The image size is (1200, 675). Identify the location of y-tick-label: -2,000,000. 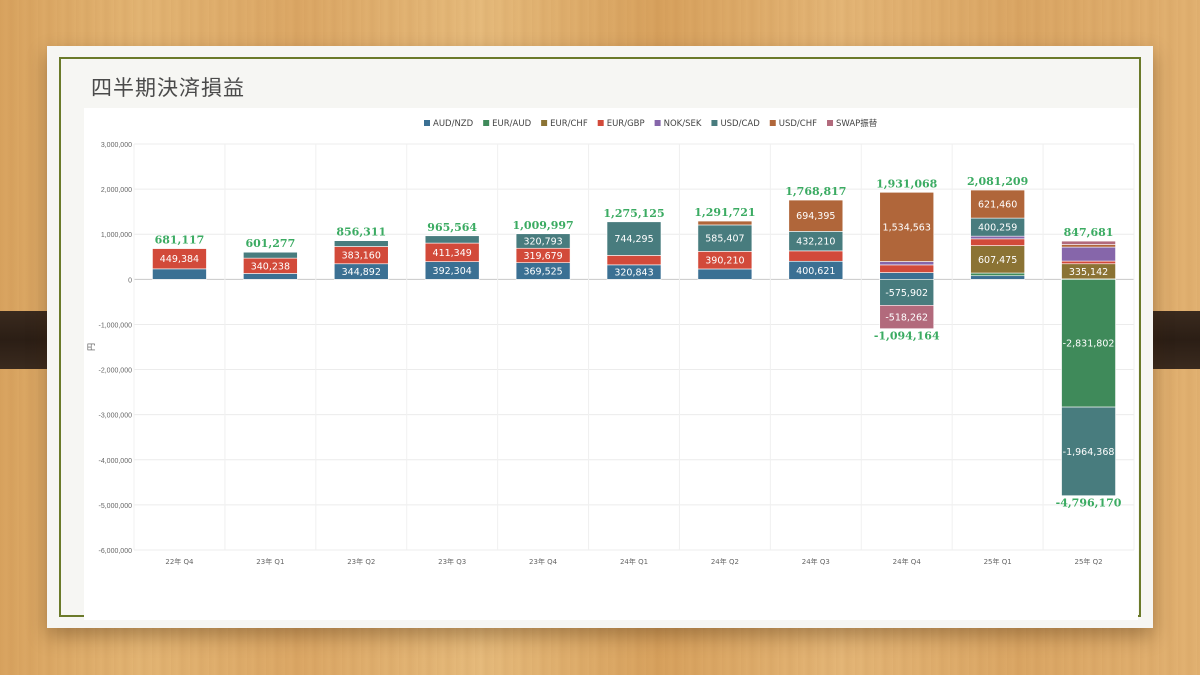
(116, 371).